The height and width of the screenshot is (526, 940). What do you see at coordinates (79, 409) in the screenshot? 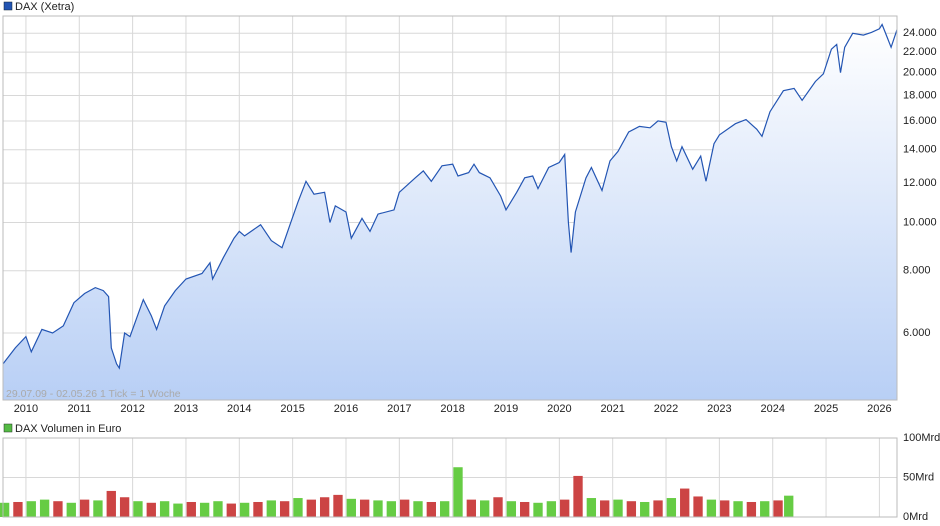
I see `x-tick-label: 2011` at bounding box center [79, 409].